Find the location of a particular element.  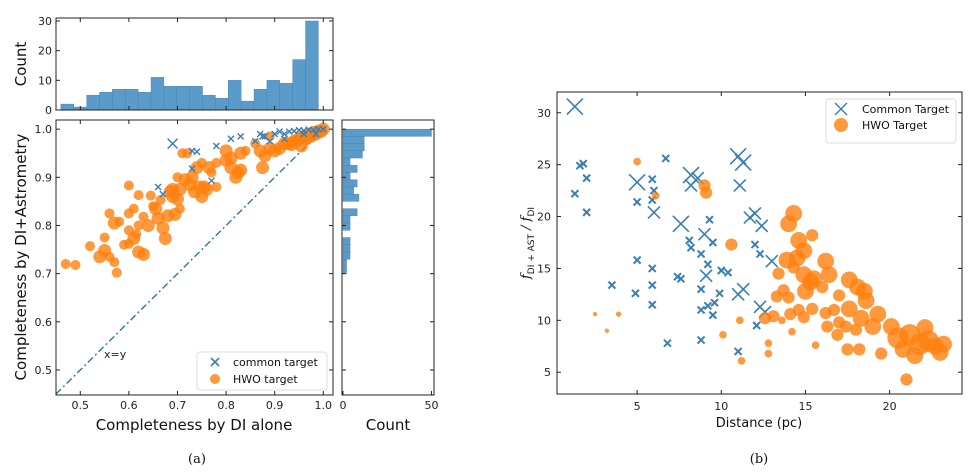

y-tick-label: 0.9 is located at coordinates (44, 177).